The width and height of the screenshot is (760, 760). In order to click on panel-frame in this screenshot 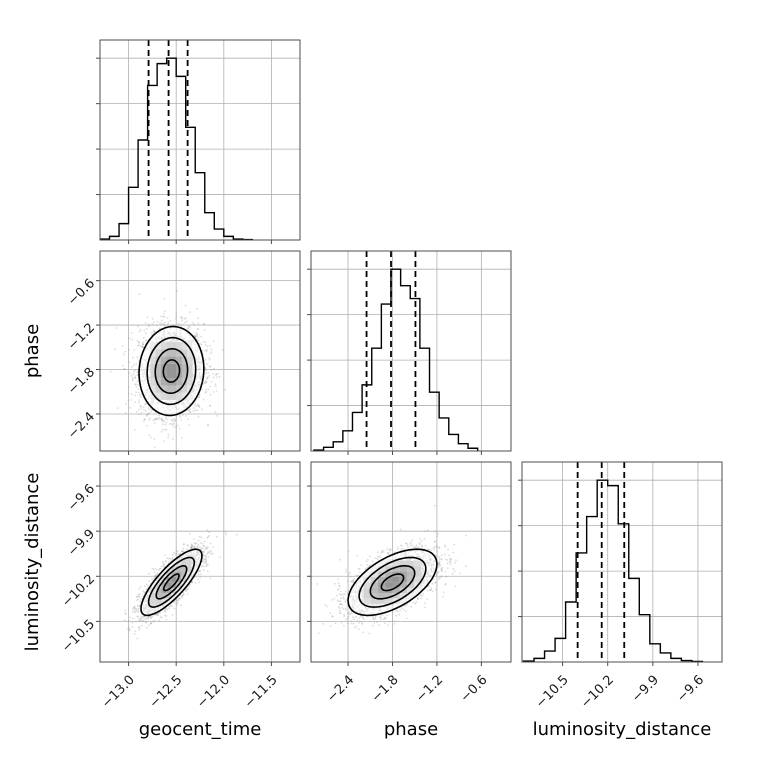, I will do `click(411, 351)`.